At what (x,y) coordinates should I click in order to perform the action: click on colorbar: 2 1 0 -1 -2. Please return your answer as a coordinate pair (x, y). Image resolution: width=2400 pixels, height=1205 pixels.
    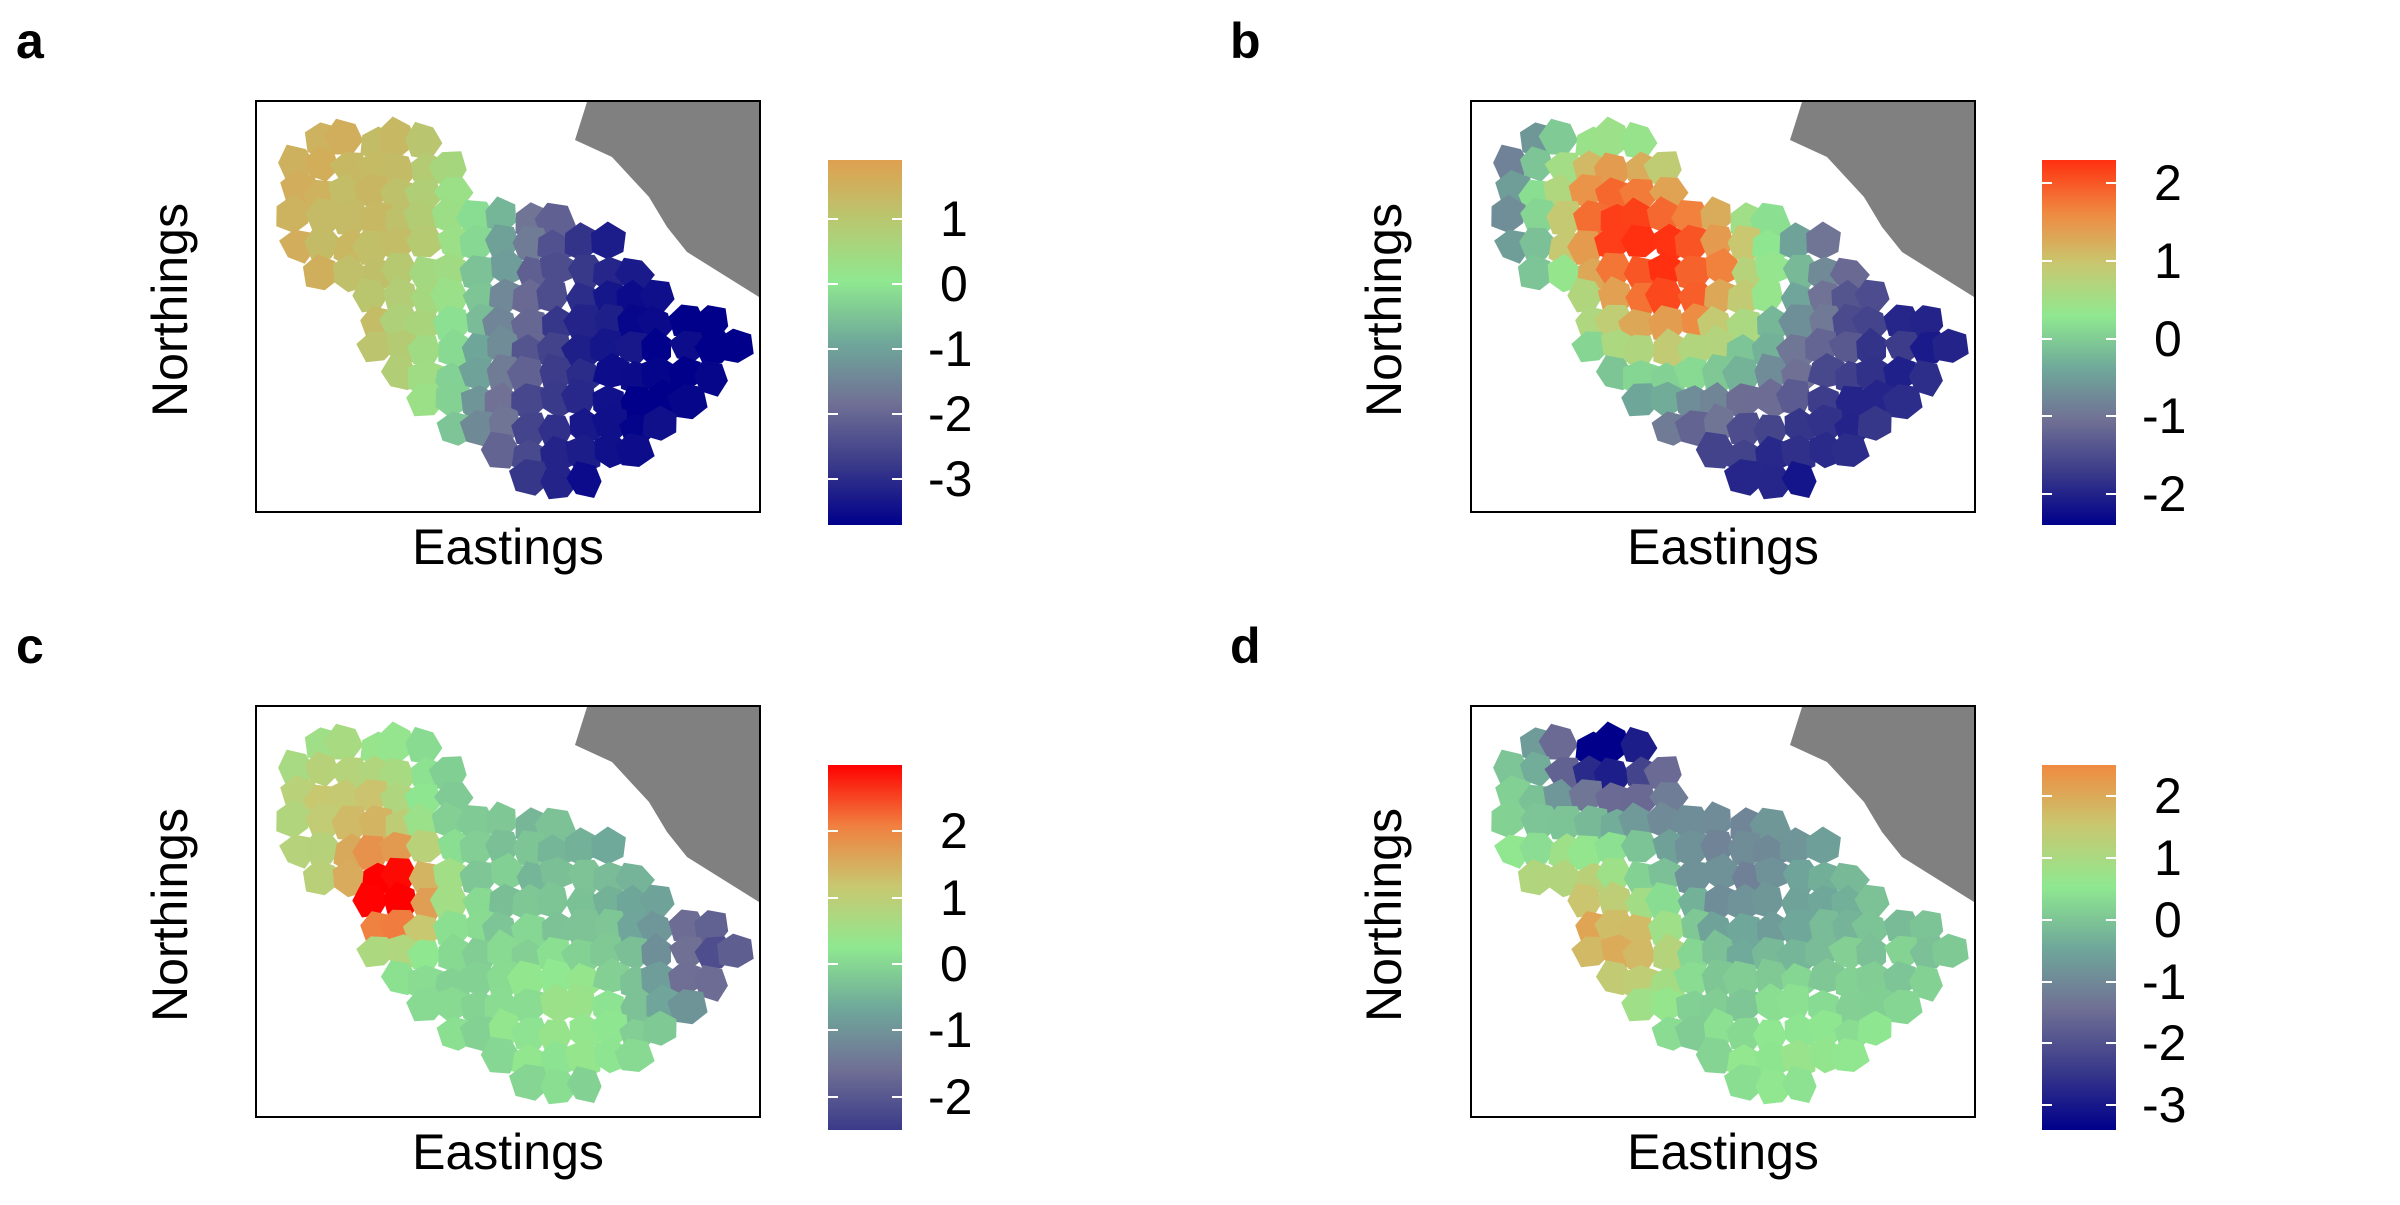
    Looking at the image, I should click on (2114, 341).